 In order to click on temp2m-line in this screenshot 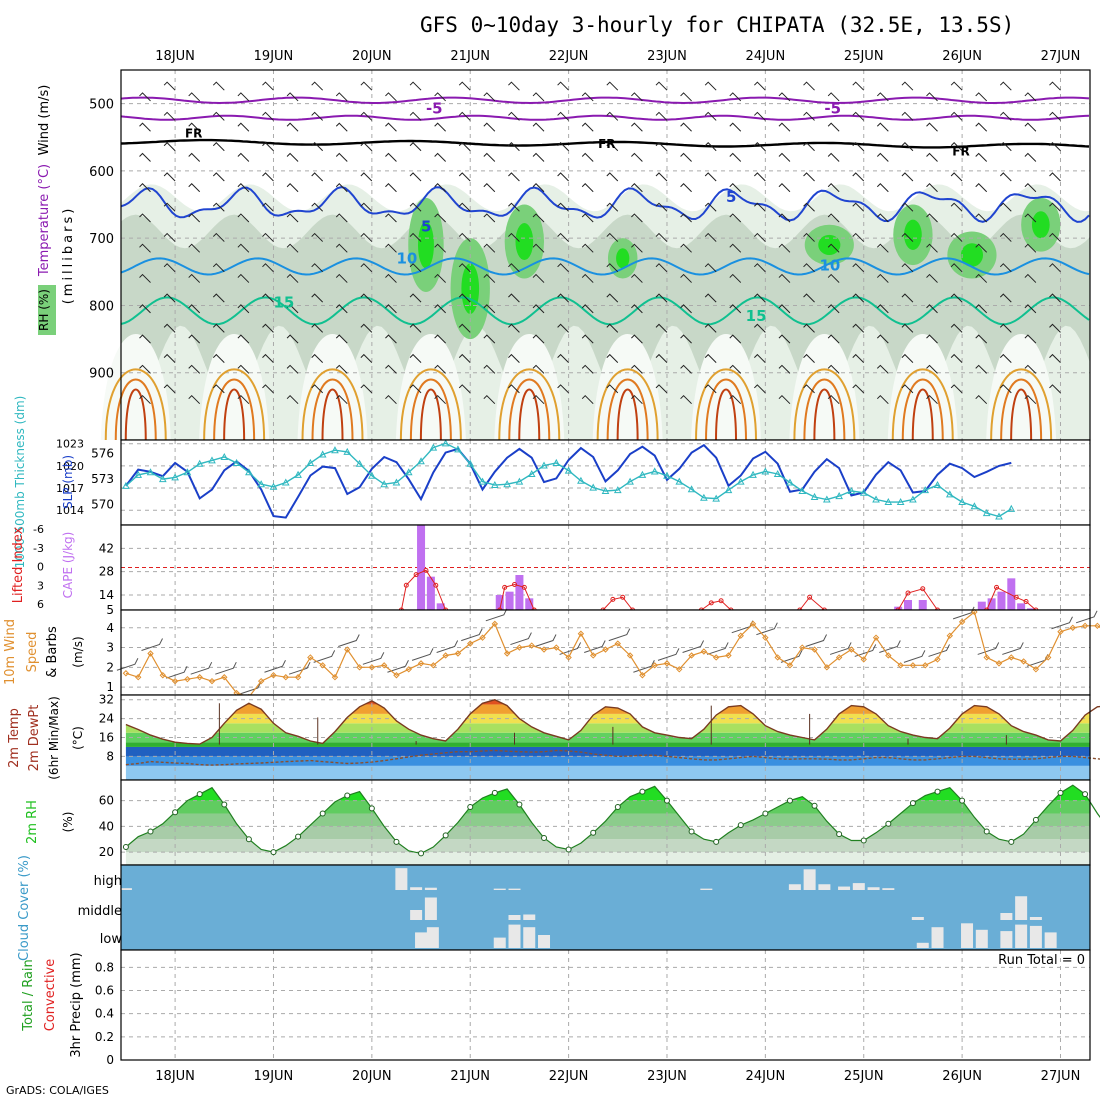, I will do `click(612, 721)`.